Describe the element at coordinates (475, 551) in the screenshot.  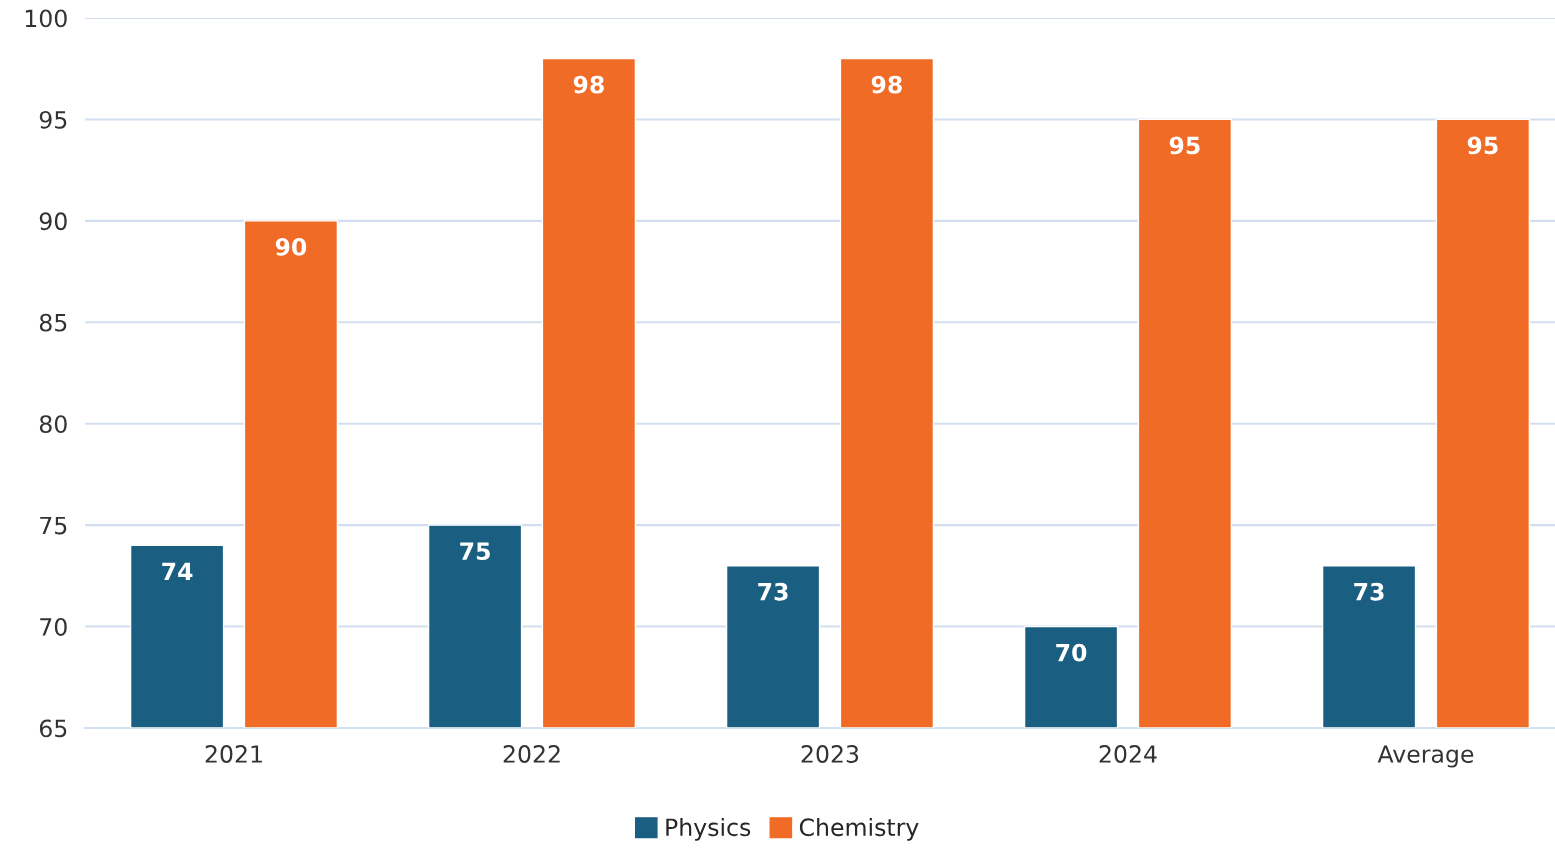
I see `data-label: 75` at that location.